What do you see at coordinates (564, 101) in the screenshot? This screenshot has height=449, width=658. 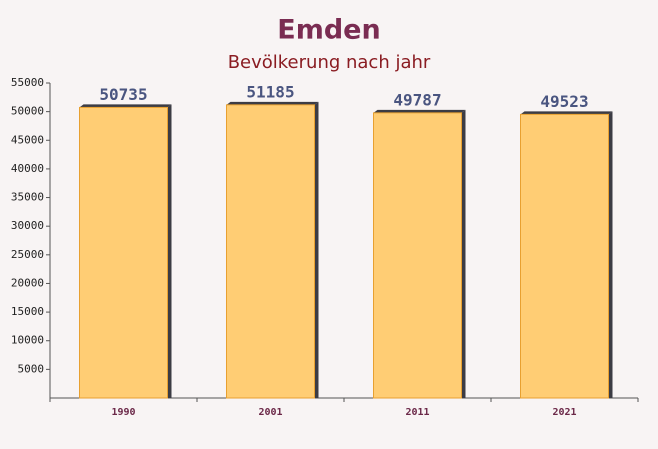 I see `value-label: 49523` at bounding box center [564, 101].